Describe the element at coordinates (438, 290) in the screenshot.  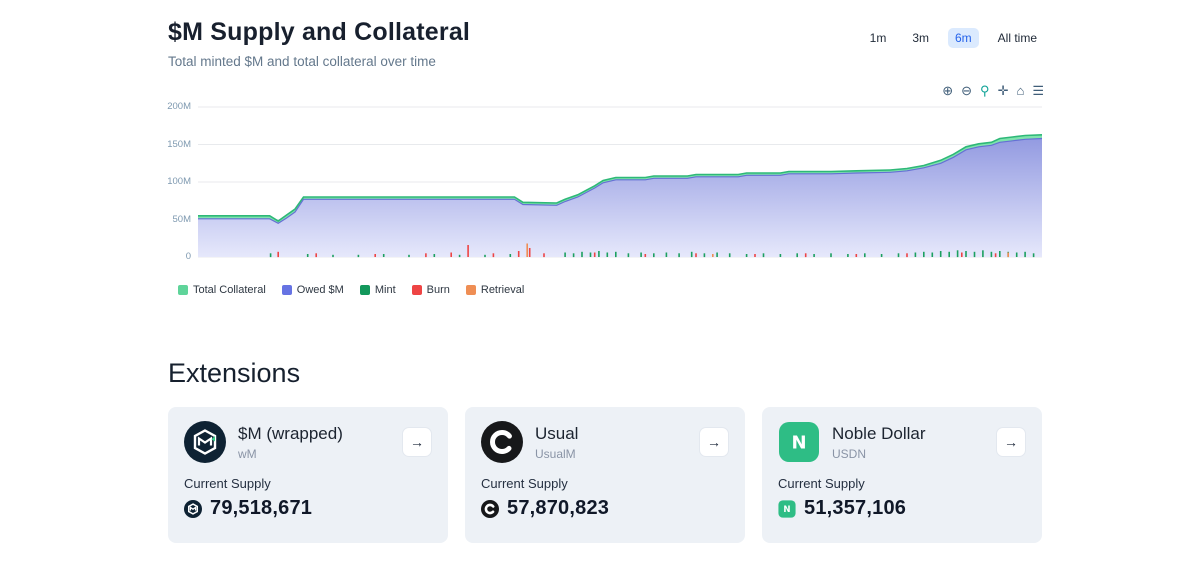
I see `legend-label: Burn` at that location.